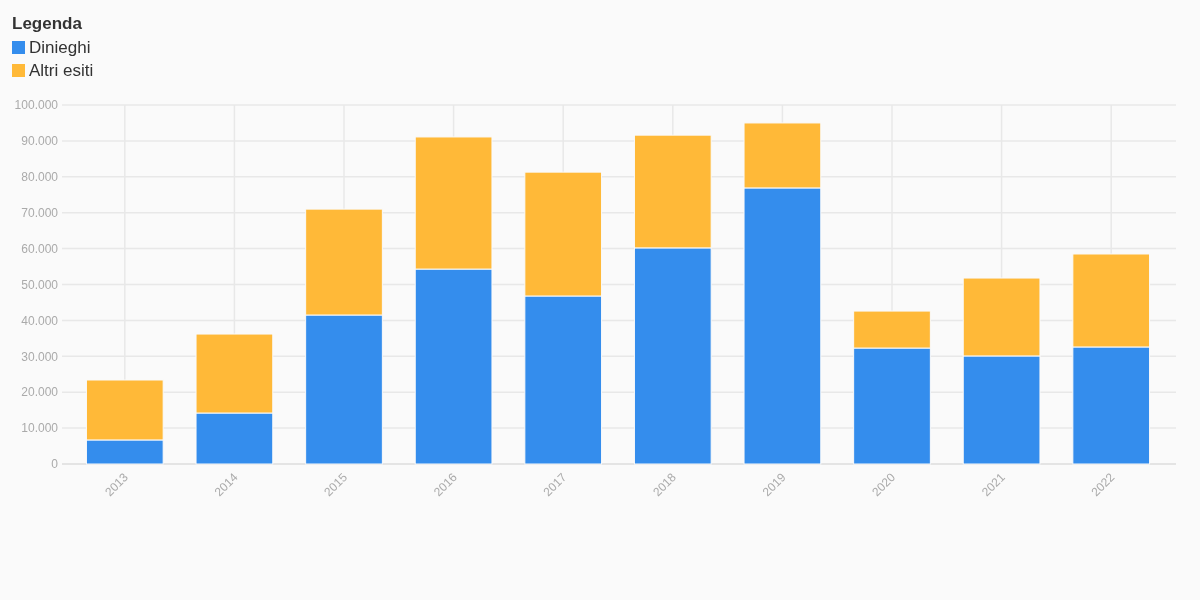 Image resolution: width=1200 pixels, height=600 pixels. I want to click on y-tick-label: 30.000, so click(40, 356).